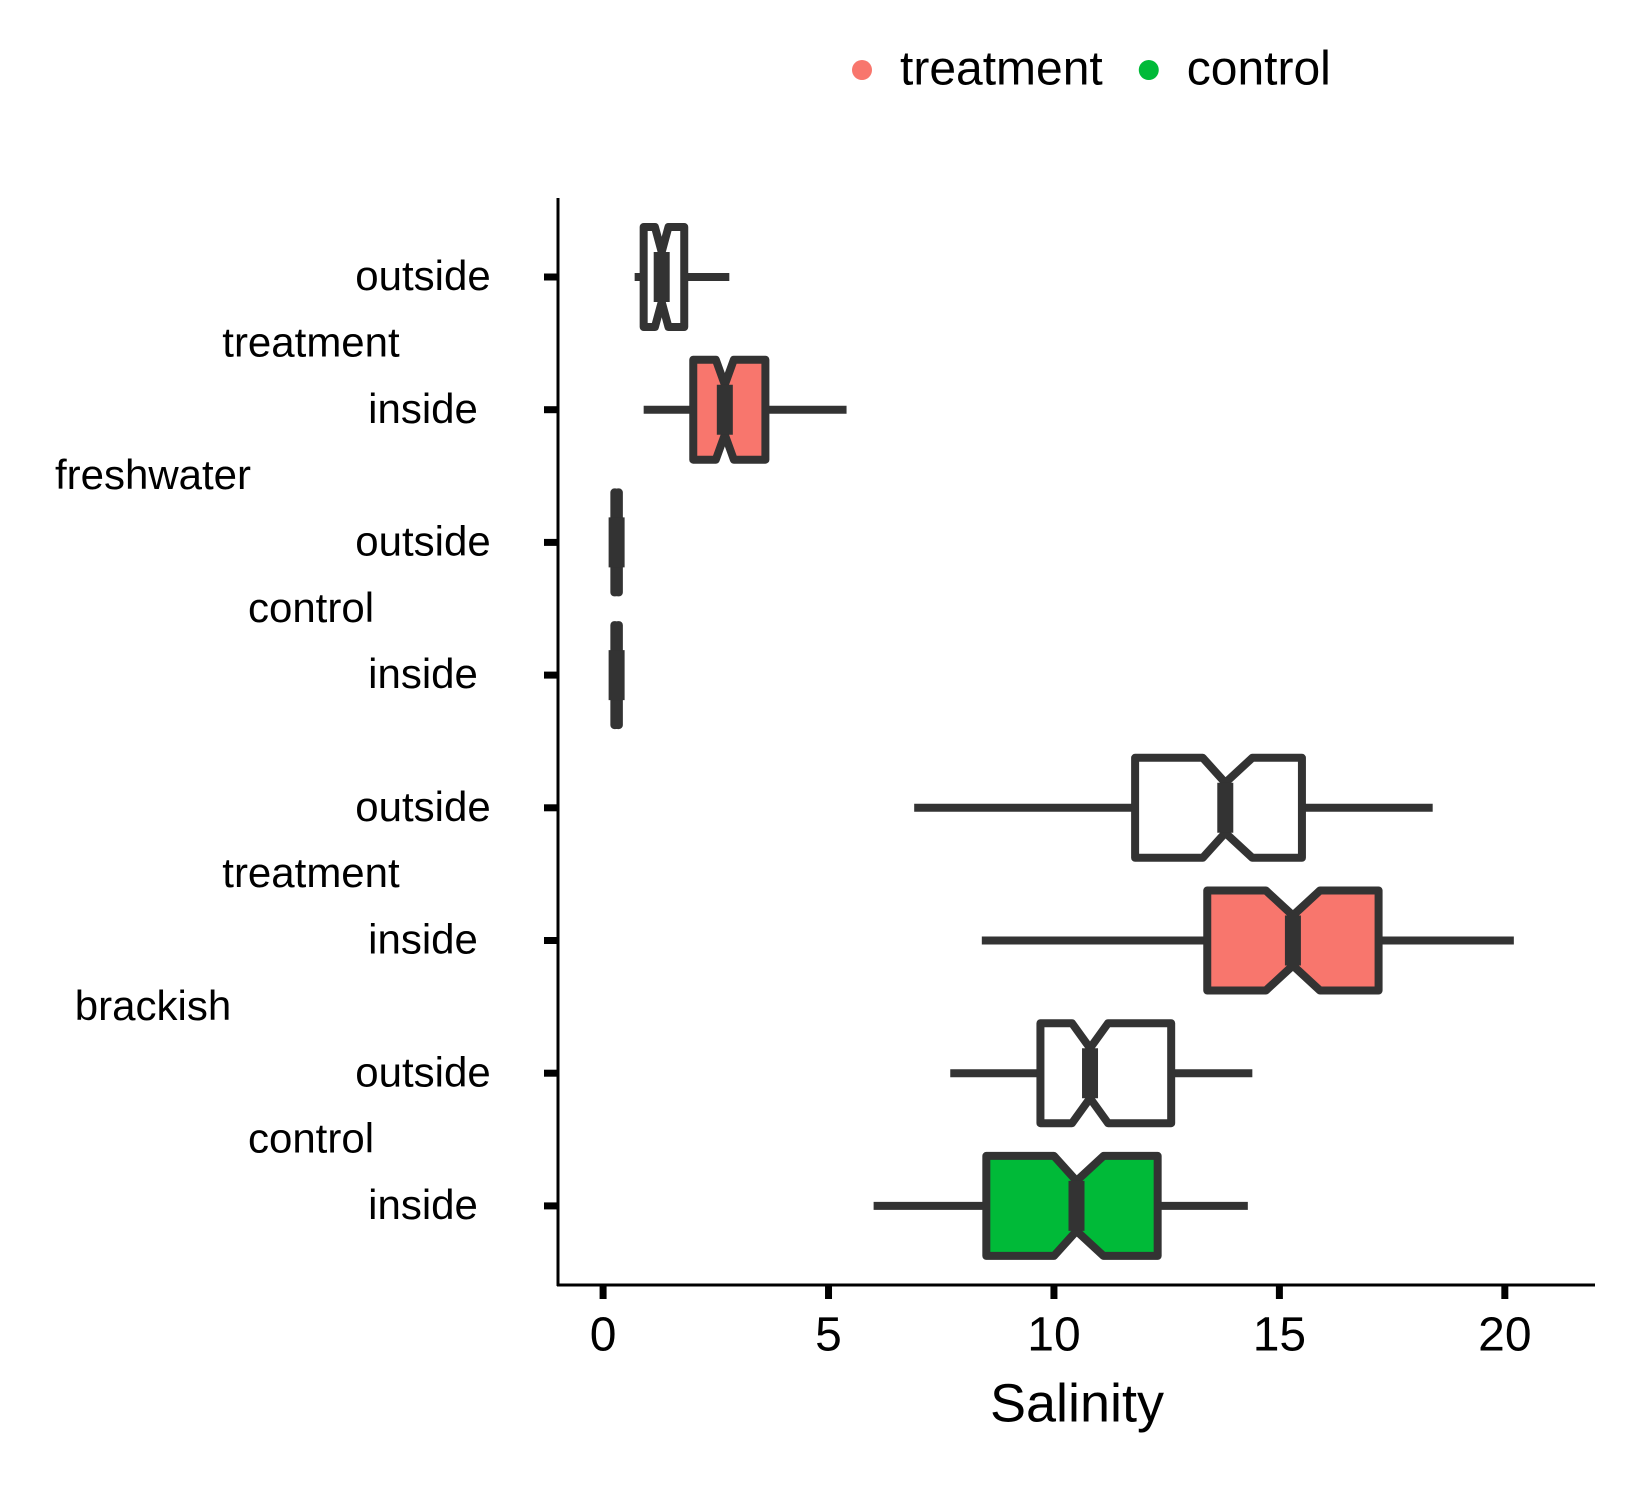  I want to click on x-tick-label: 5, so click(828, 1335).